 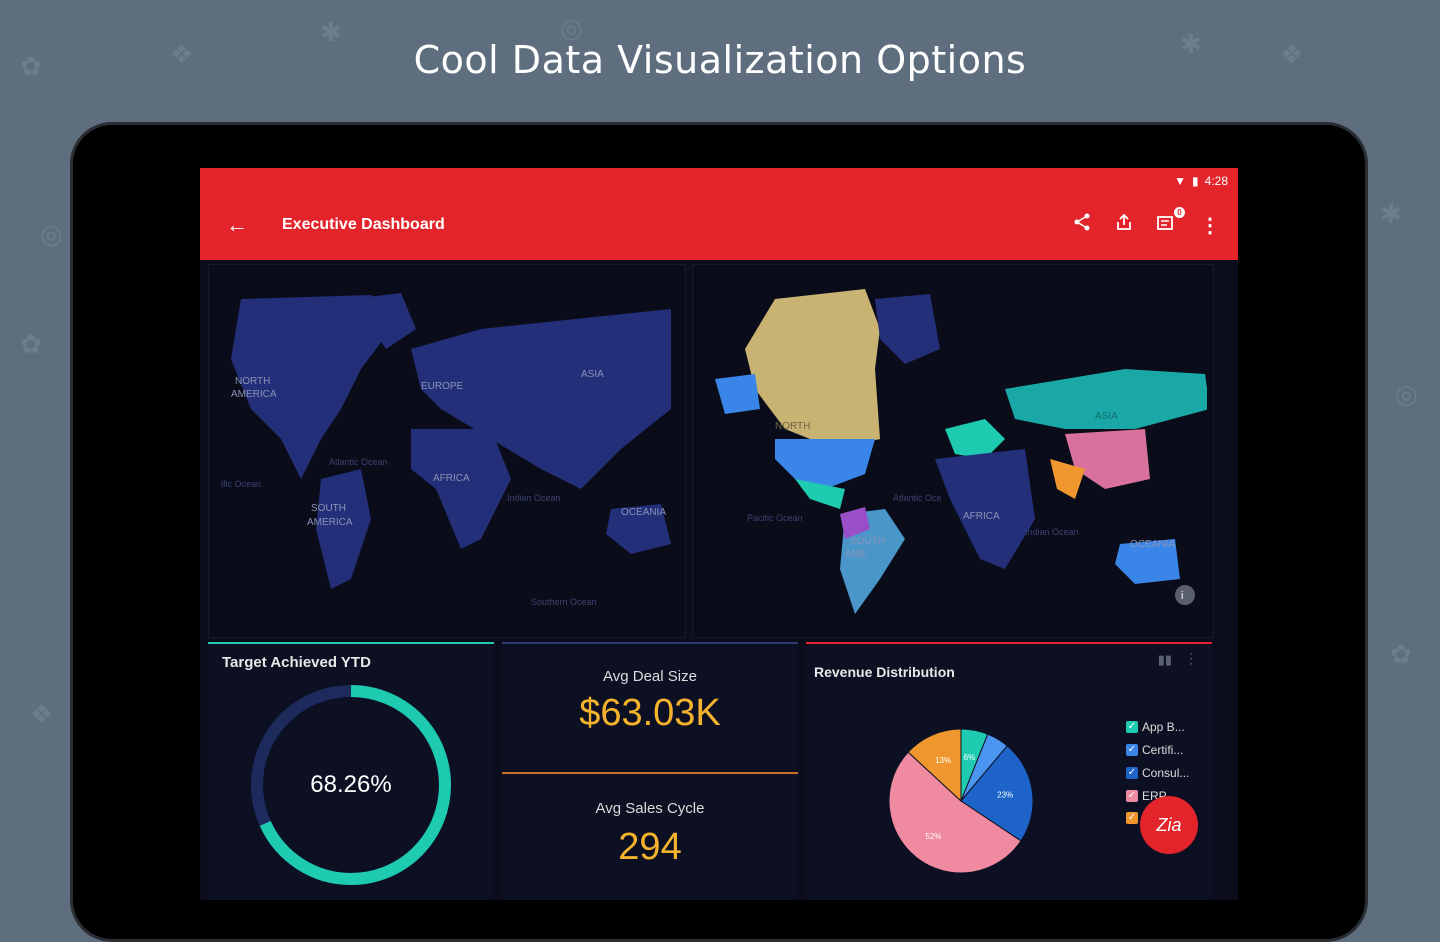 I want to click on avg-deal-label: Avg Deal Size, so click(x=650, y=676).